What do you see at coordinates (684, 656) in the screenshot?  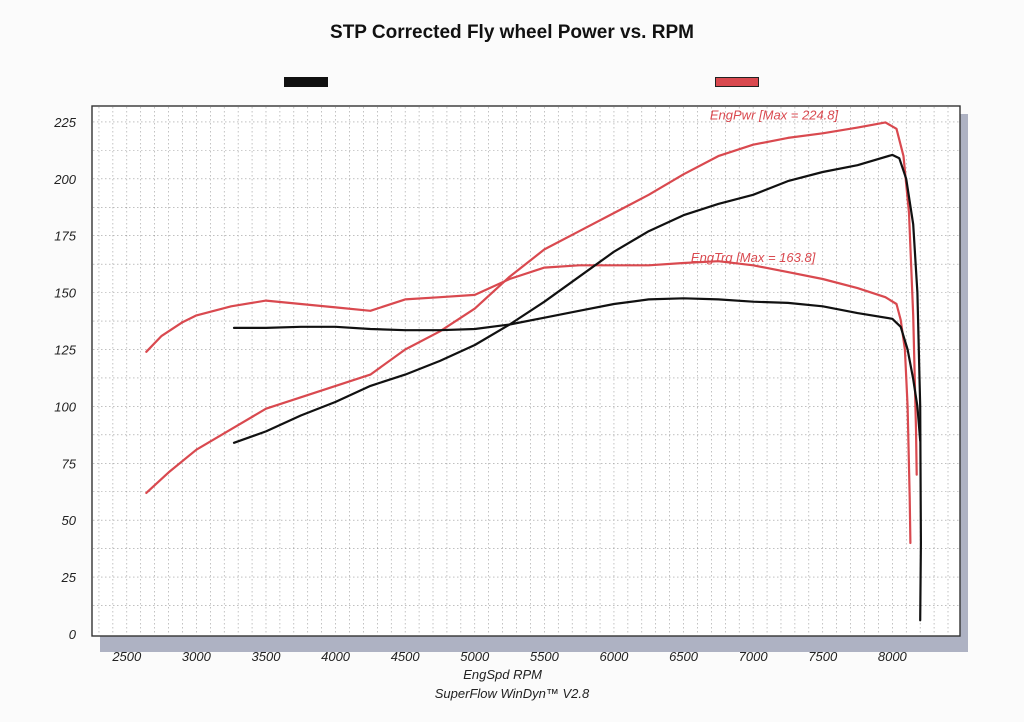 I see `x-tick-label: 6500` at bounding box center [684, 656].